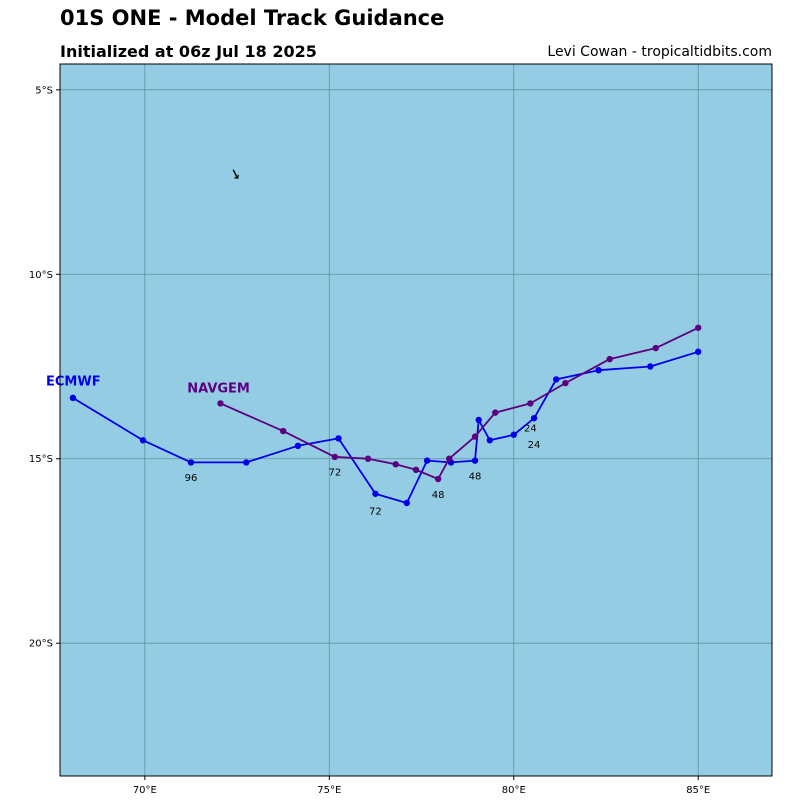 This screenshot has height=800, width=800. I want to click on lon-tick-label: 75°E, so click(329, 790).